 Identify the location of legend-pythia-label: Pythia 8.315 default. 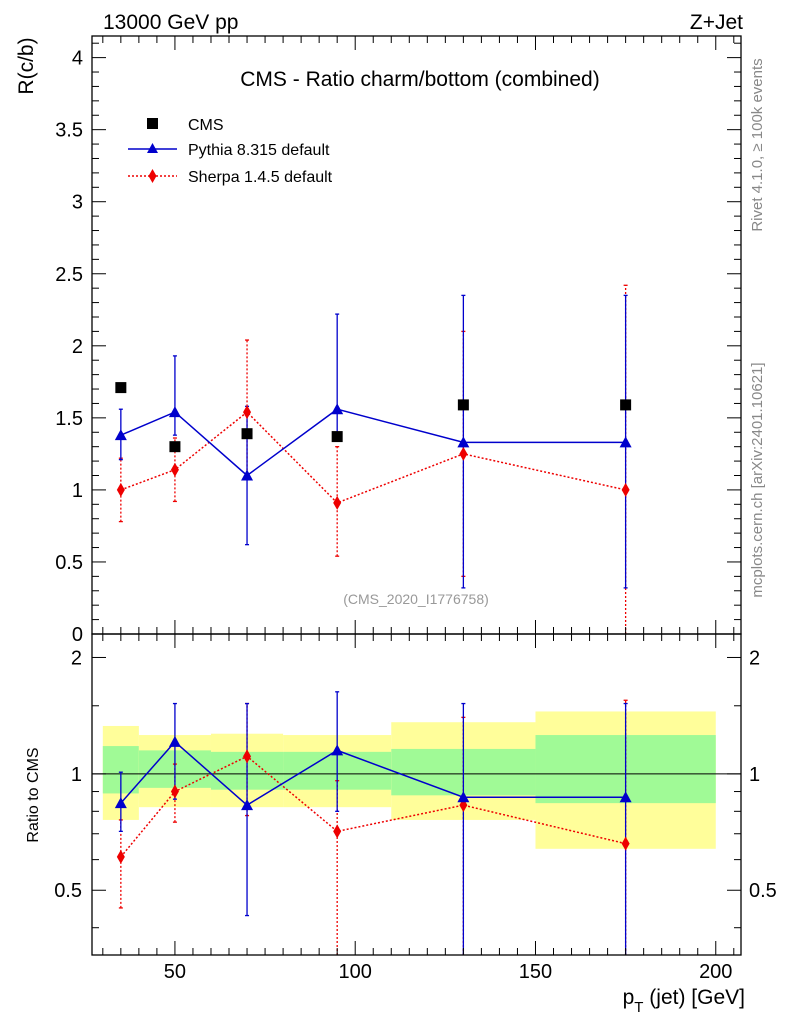
(259, 150).